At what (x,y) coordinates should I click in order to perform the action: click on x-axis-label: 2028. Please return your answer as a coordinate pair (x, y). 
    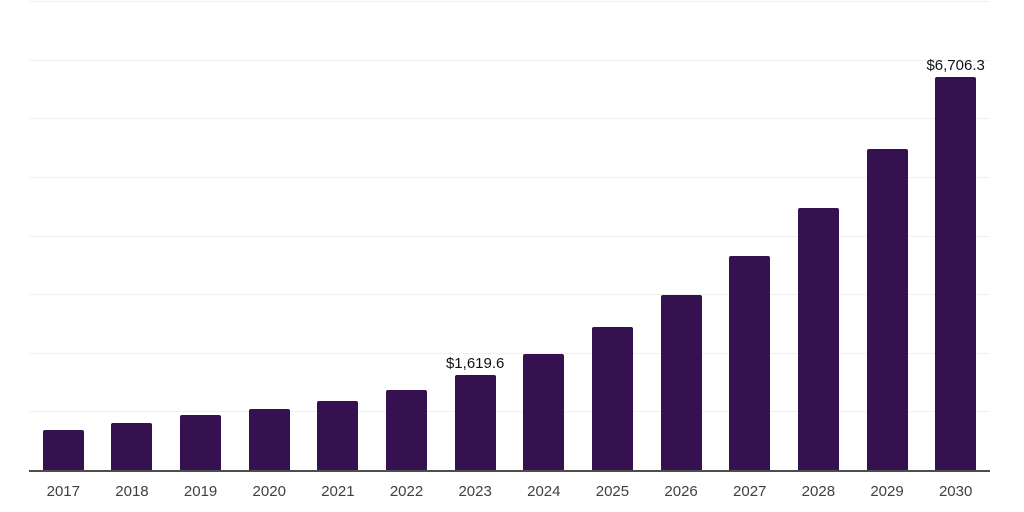
    Looking at the image, I should click on (818, 491).